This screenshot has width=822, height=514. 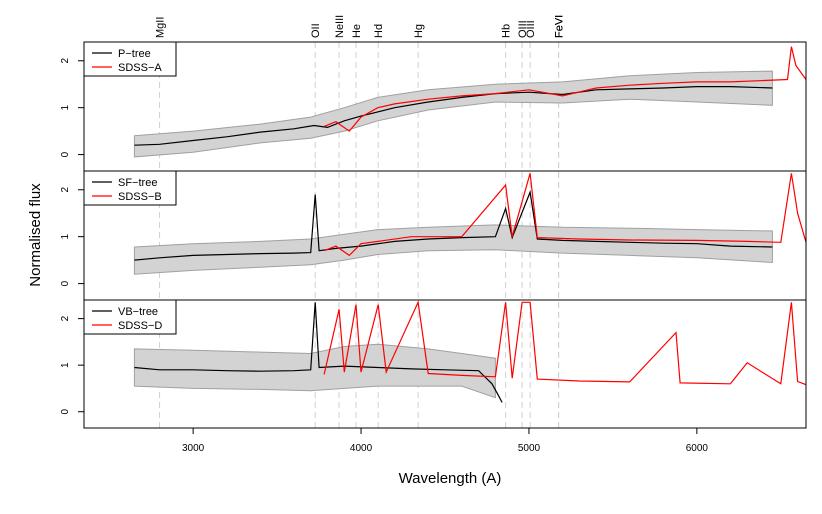 What do you see at coordinates (316, 30) in the screenshot?
I see `line-label-oii-1: OII` at bounding box center [316, 30].